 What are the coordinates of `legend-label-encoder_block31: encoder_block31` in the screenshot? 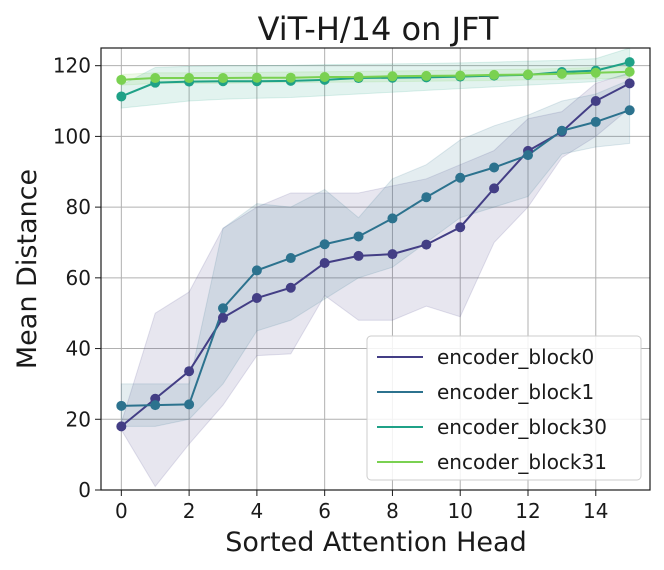 It's located at (522, 462).